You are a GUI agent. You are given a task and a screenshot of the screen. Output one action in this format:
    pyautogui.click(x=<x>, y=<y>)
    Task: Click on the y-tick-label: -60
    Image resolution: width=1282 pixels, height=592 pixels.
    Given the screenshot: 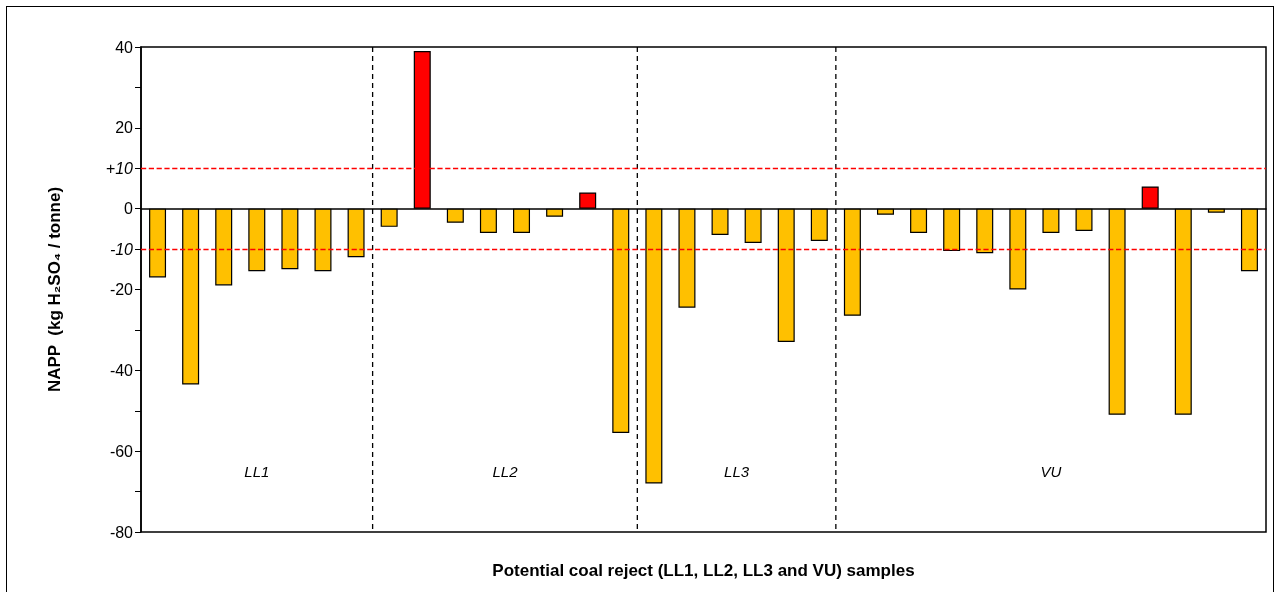 What is the action you would take?
    pyautogui.click(x=121, y=451)
    